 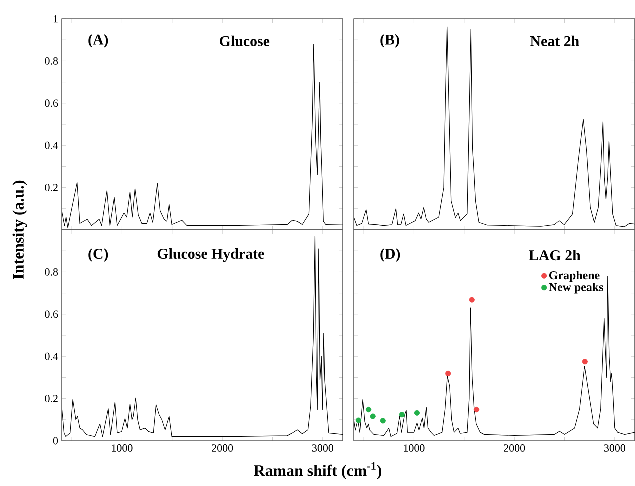 What do you see at coordinates (56, 19) in the screenshot?
I see `y-tick-label: 1` at bounding box center [56, 19].